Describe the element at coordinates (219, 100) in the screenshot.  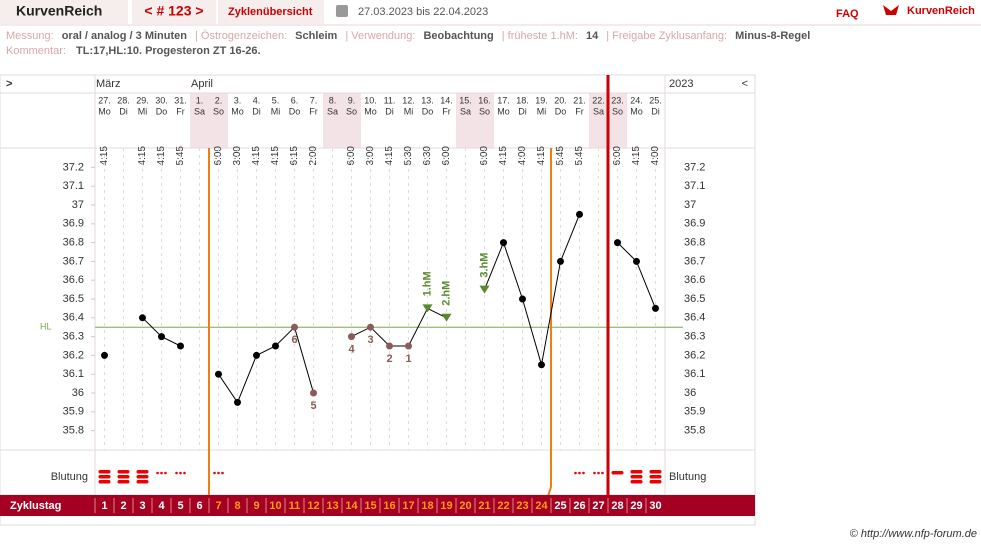
I see `date: 2.` at that location.